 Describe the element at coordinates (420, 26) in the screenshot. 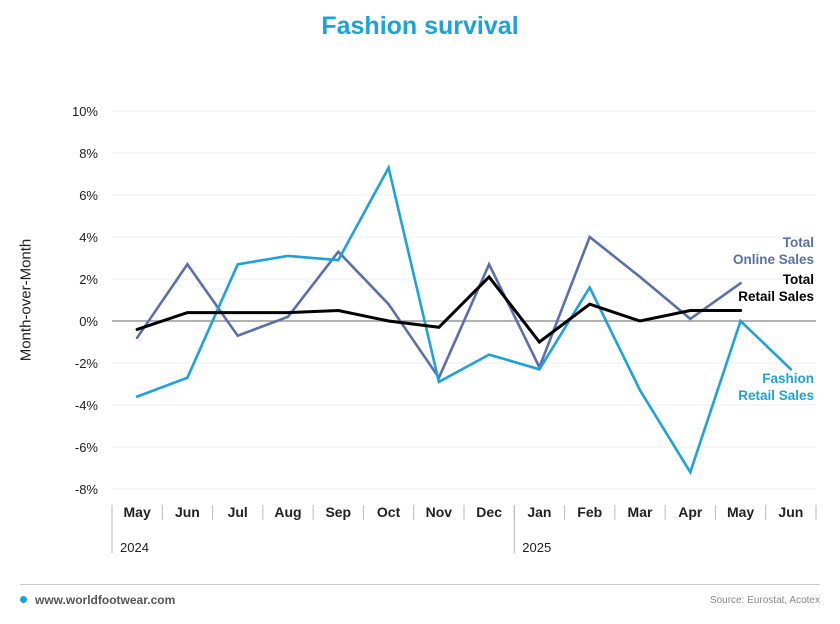

I see `chart-title: Fashion survival` at that location.